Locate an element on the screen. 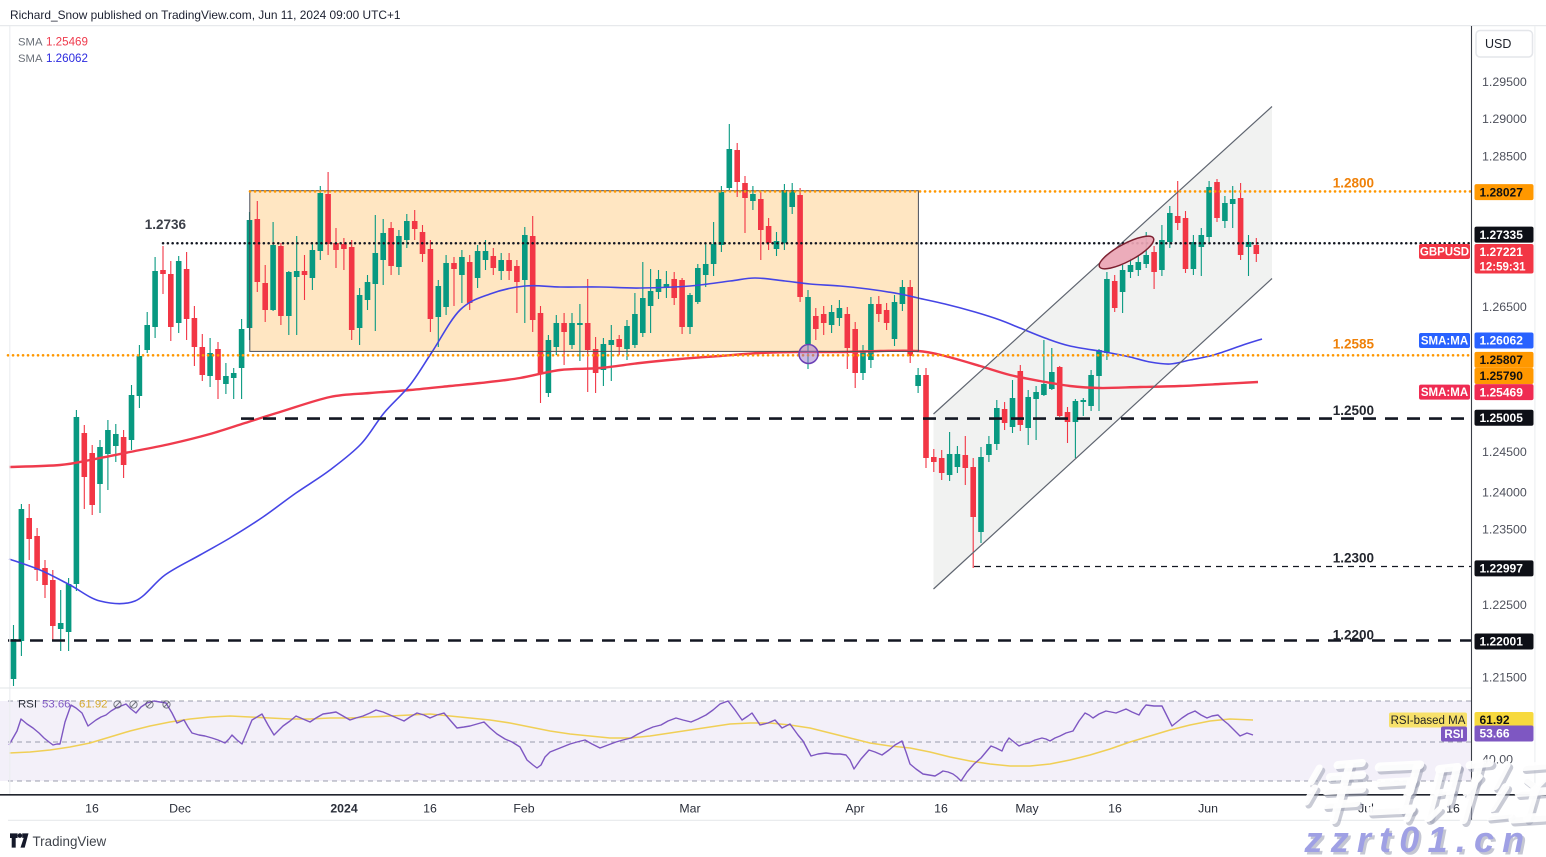 This screenshot has width=1546, height=857. svg-text: 1.22997 is located at coordinates (1502, 569).